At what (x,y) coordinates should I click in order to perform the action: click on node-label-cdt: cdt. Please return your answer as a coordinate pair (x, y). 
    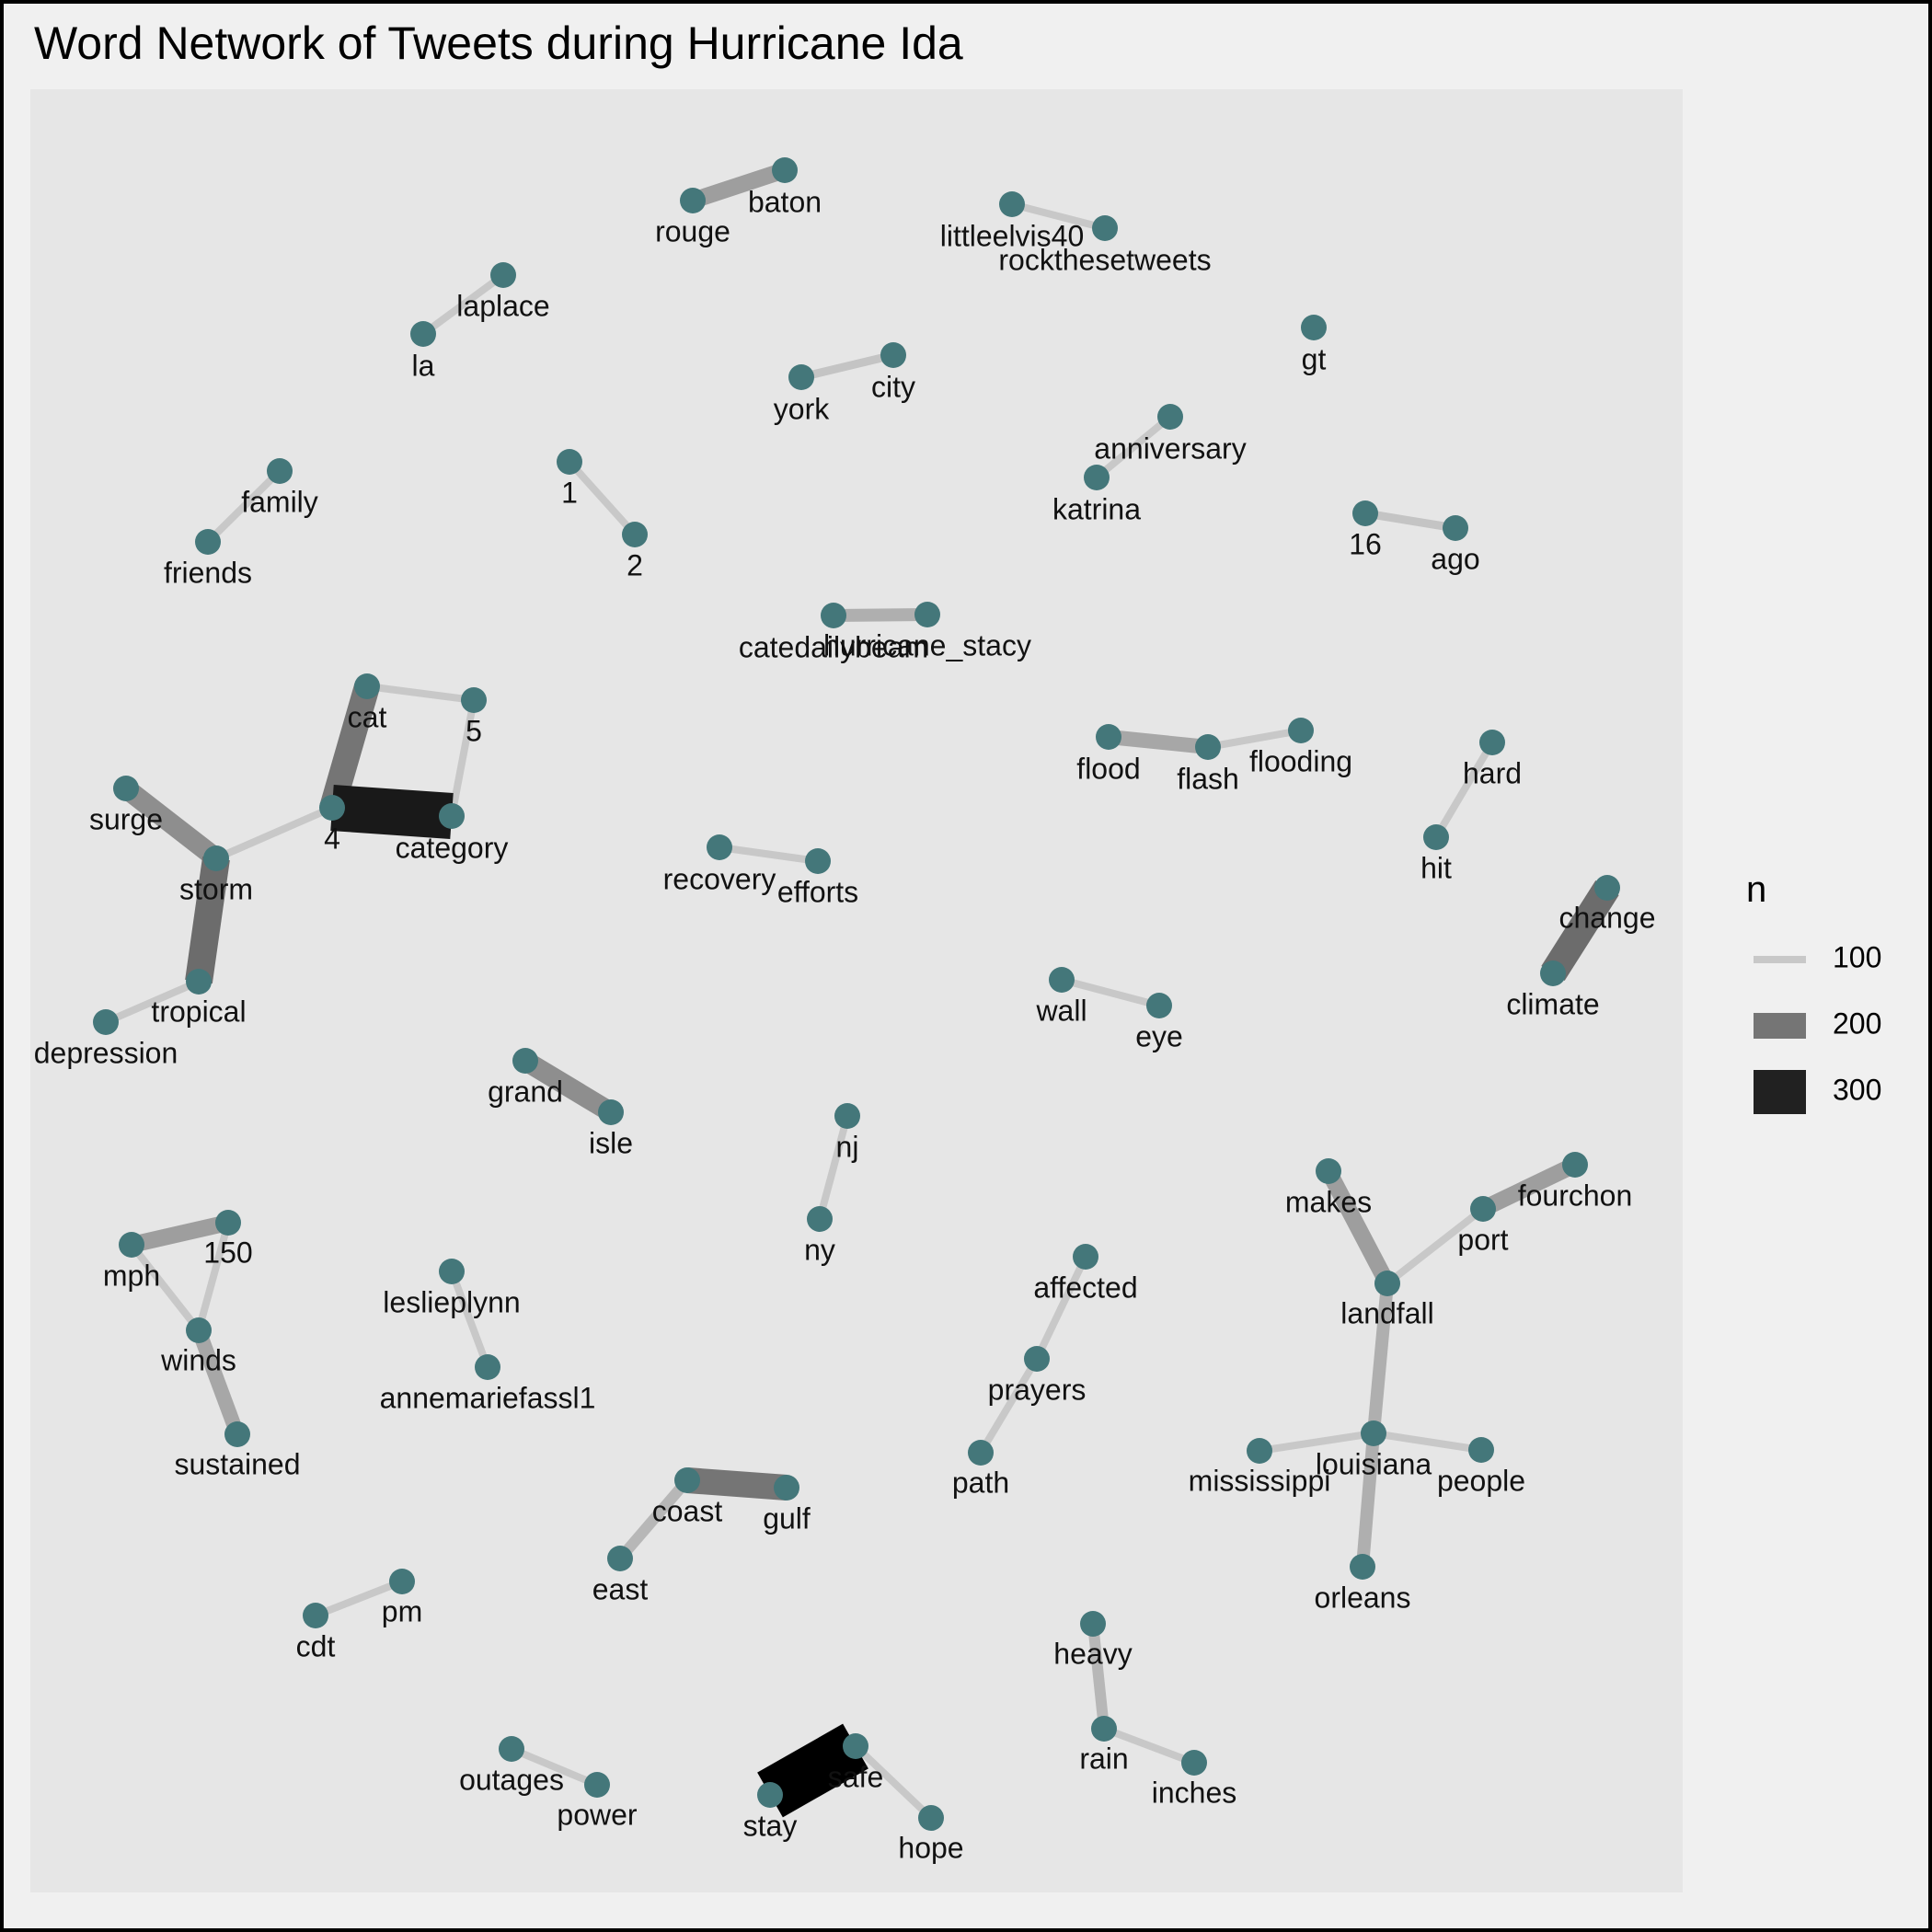
    Looking at the image, I should click on (316, 1645).